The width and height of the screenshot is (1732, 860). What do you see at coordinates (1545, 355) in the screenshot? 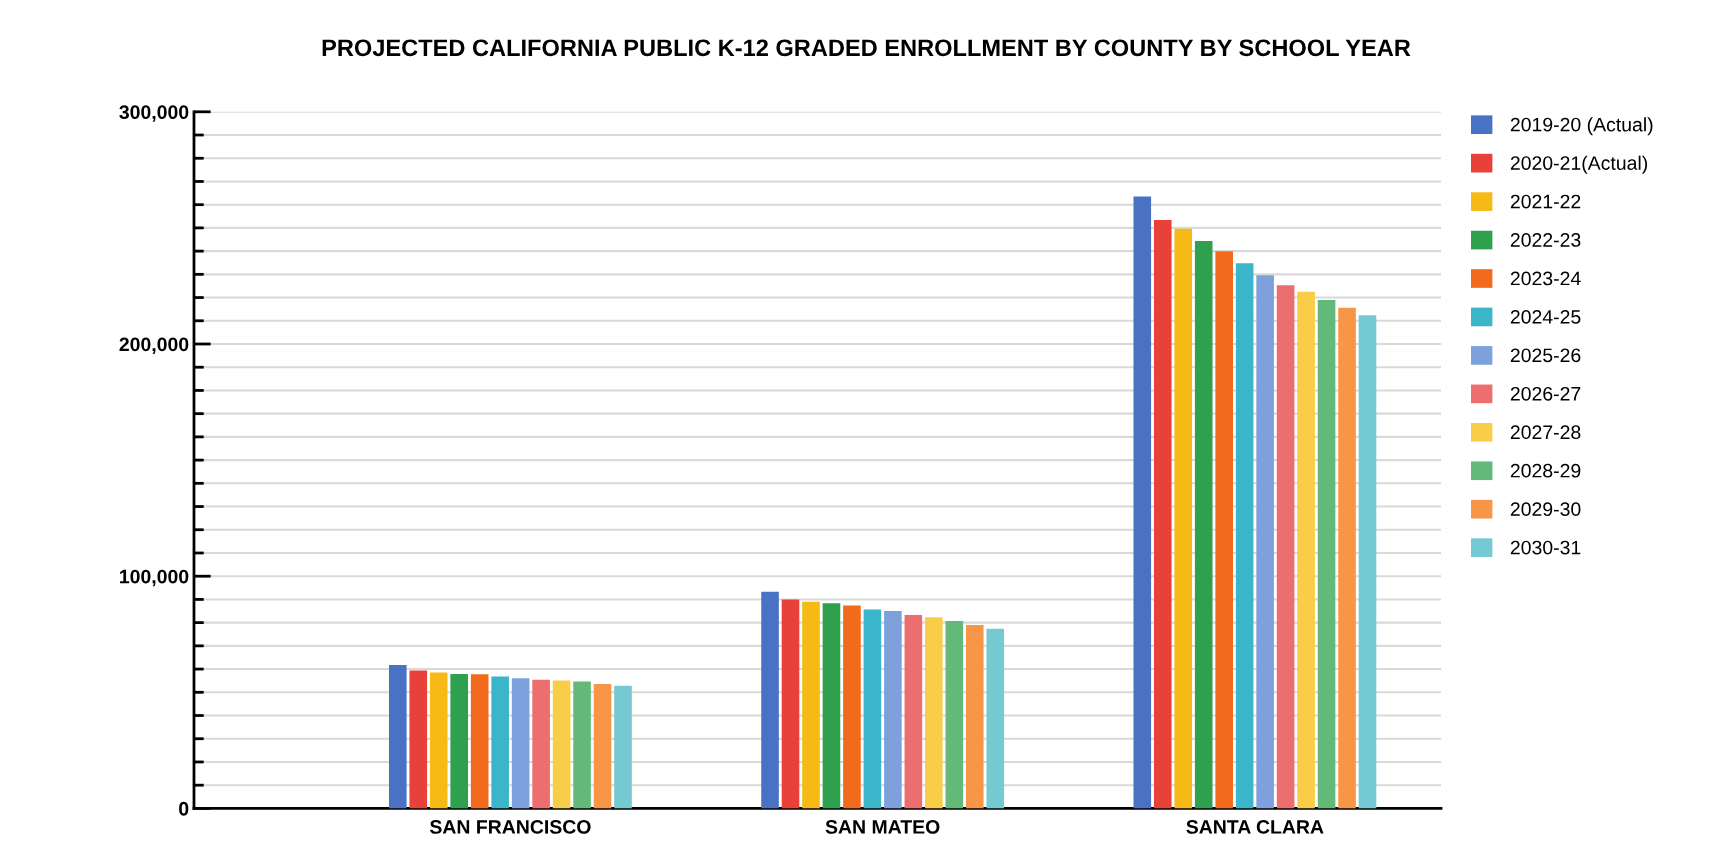
I see `legend-label: 2025-26` at bounding box center [1545, 355].